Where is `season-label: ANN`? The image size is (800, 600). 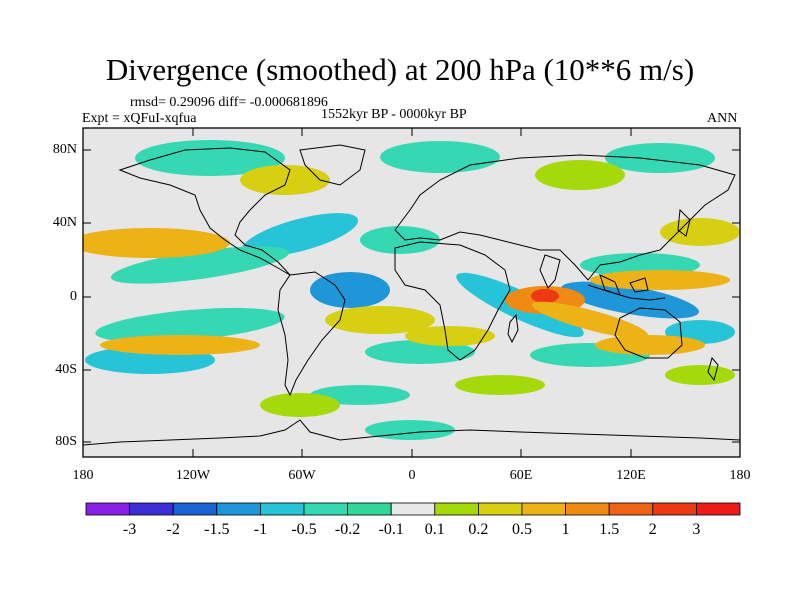
season-label: ANN is located at coordinates (722, 118).